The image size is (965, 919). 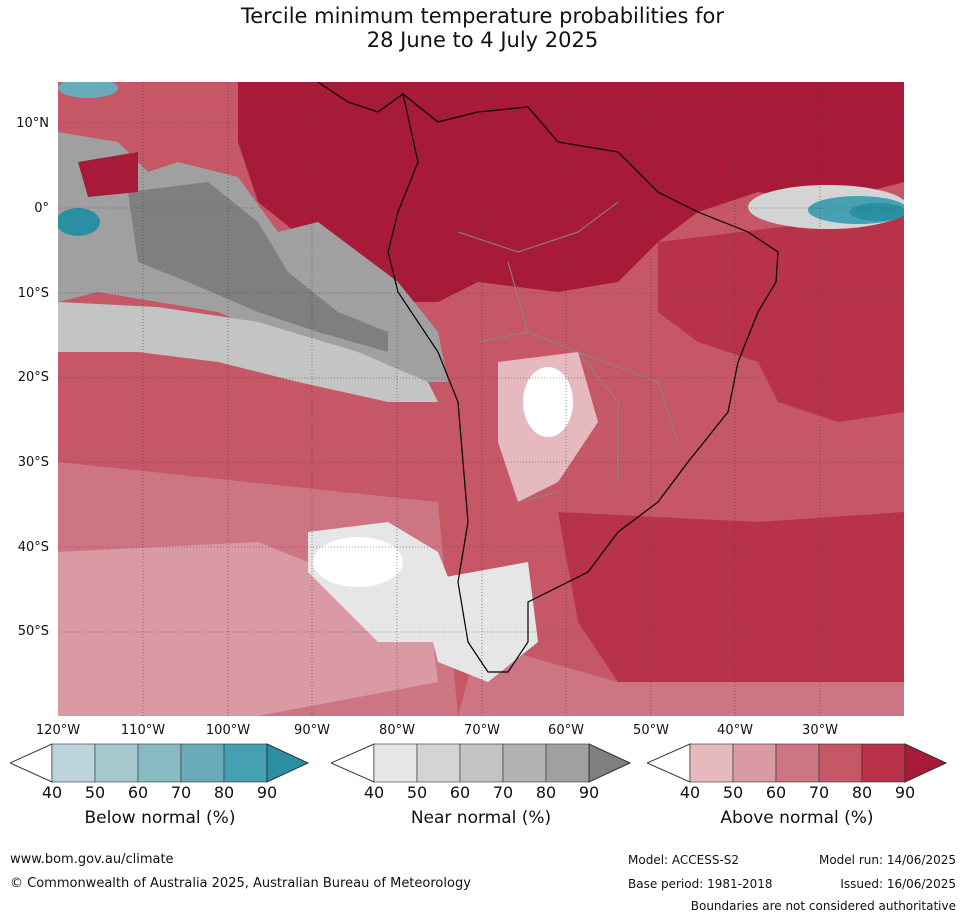 What do you see at coordinates (820, 730) in the screenshot?
I see `lon-label-30w: 30°W` at bounding box center [820, 730].